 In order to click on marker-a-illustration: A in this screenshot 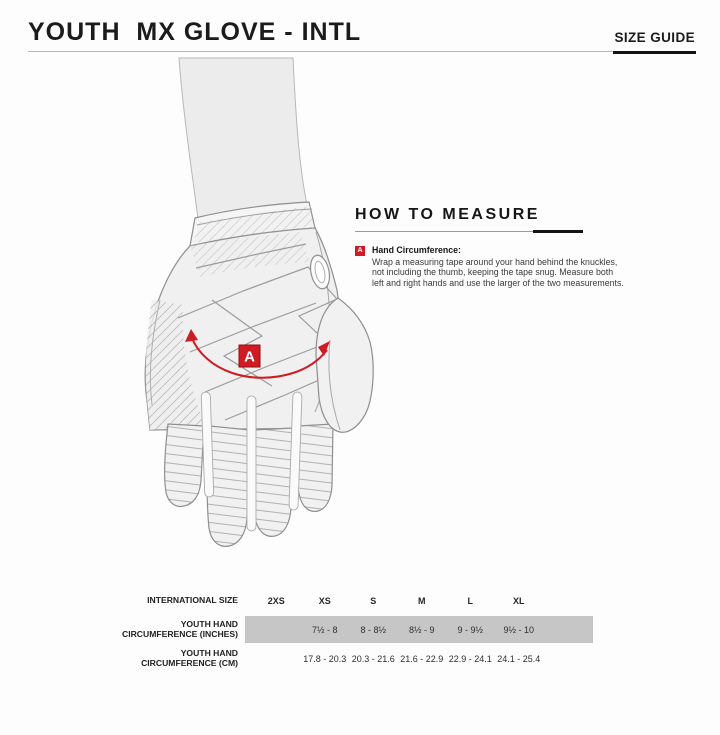, I will do `click(249, 356)`.